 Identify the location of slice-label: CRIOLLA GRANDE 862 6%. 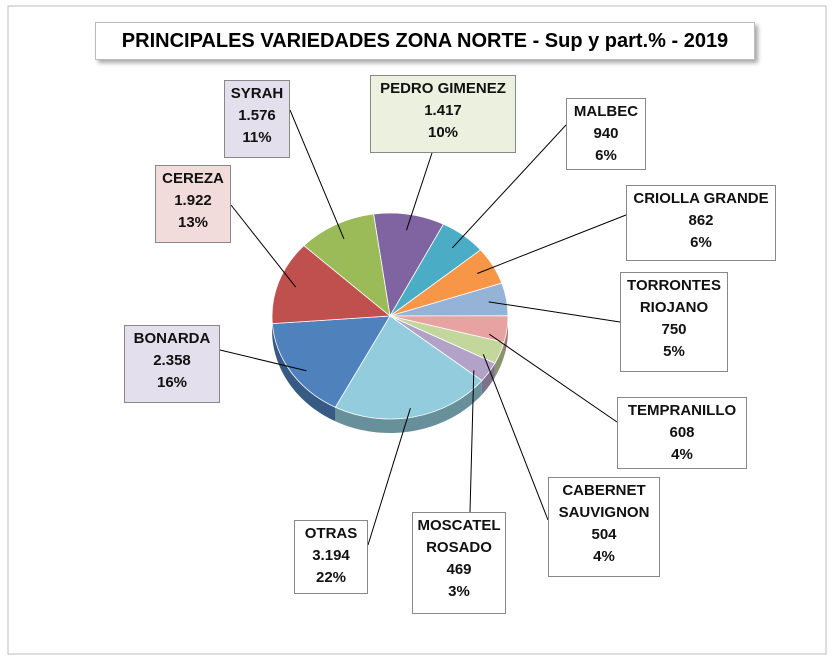
(701, 223).